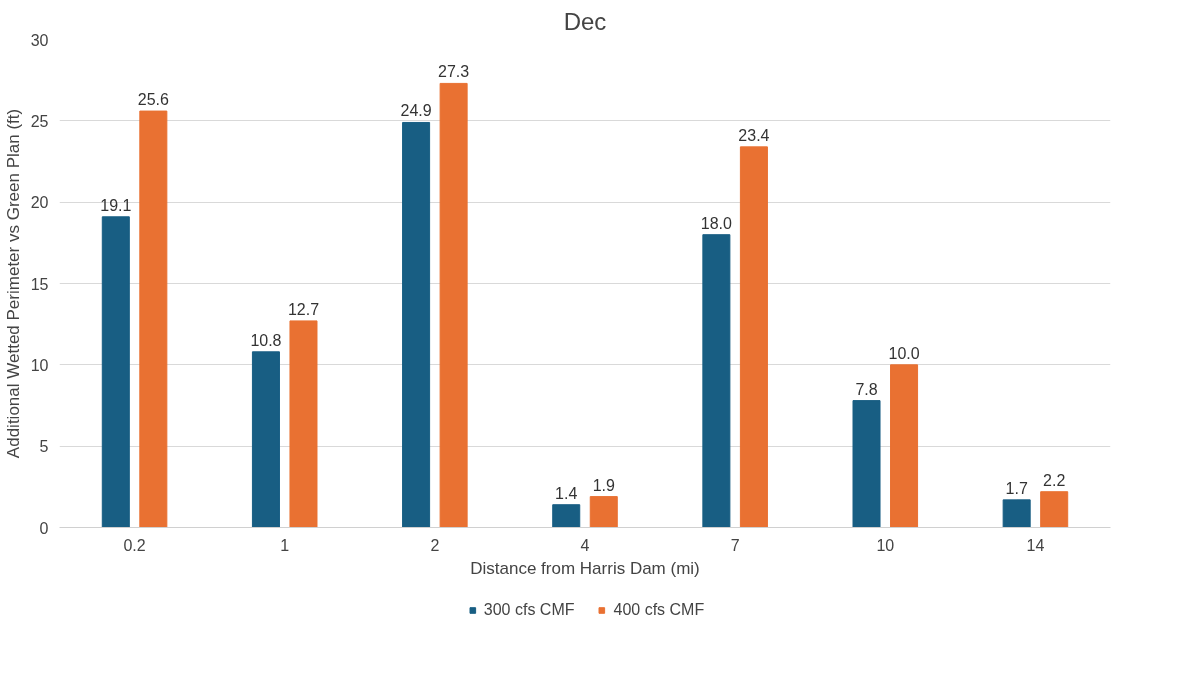  I want to click on data-label: 2.2, so click(1054, 480).